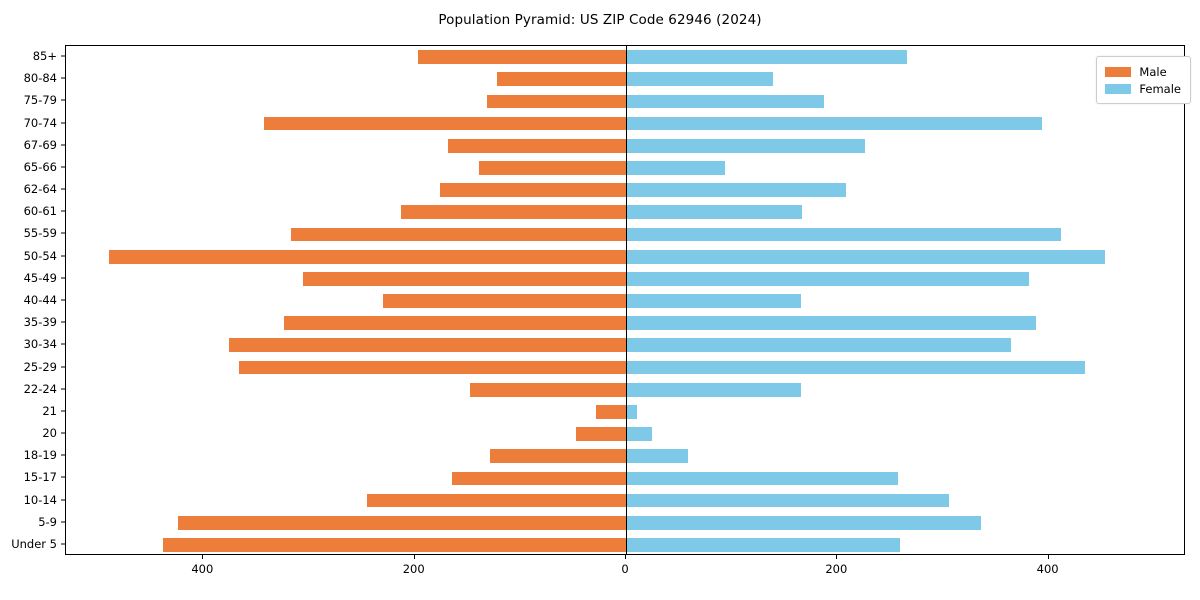 This screenshot has width=1200, height=600. Describe the element at coordinates (40, 166) in the screenshot. I see `y-axis-tick-label: 65-66` at that location.